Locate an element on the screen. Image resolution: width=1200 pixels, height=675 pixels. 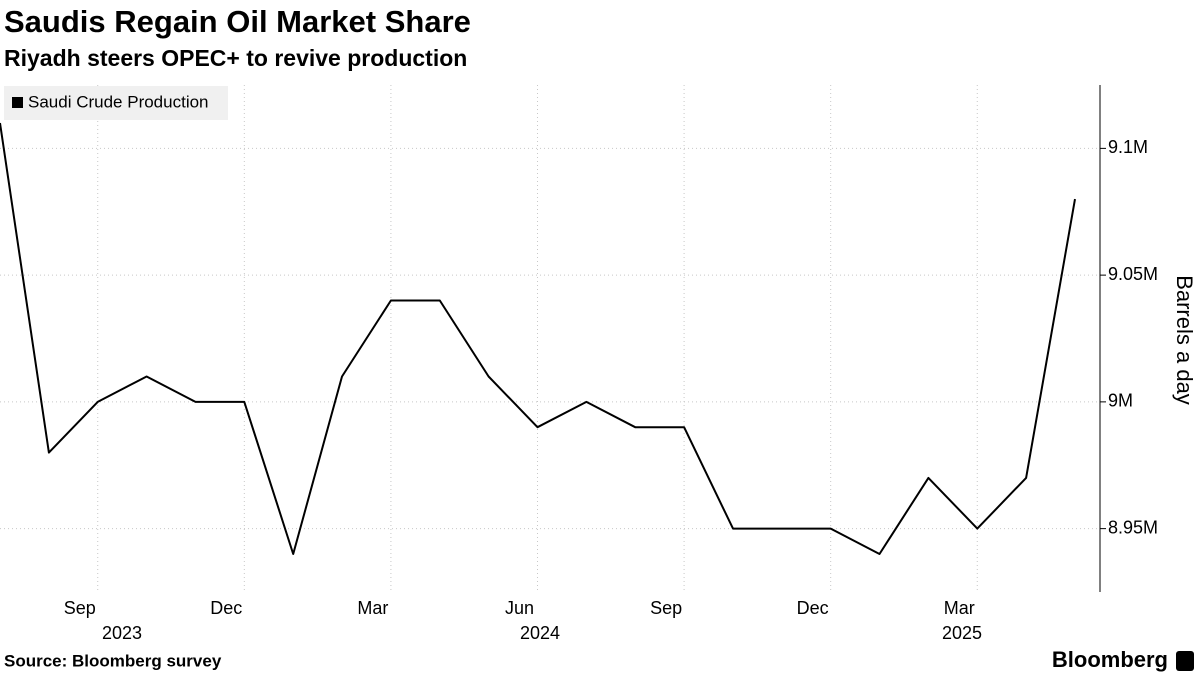
x-tick-label: Jun is located at coordinates (519, 608).